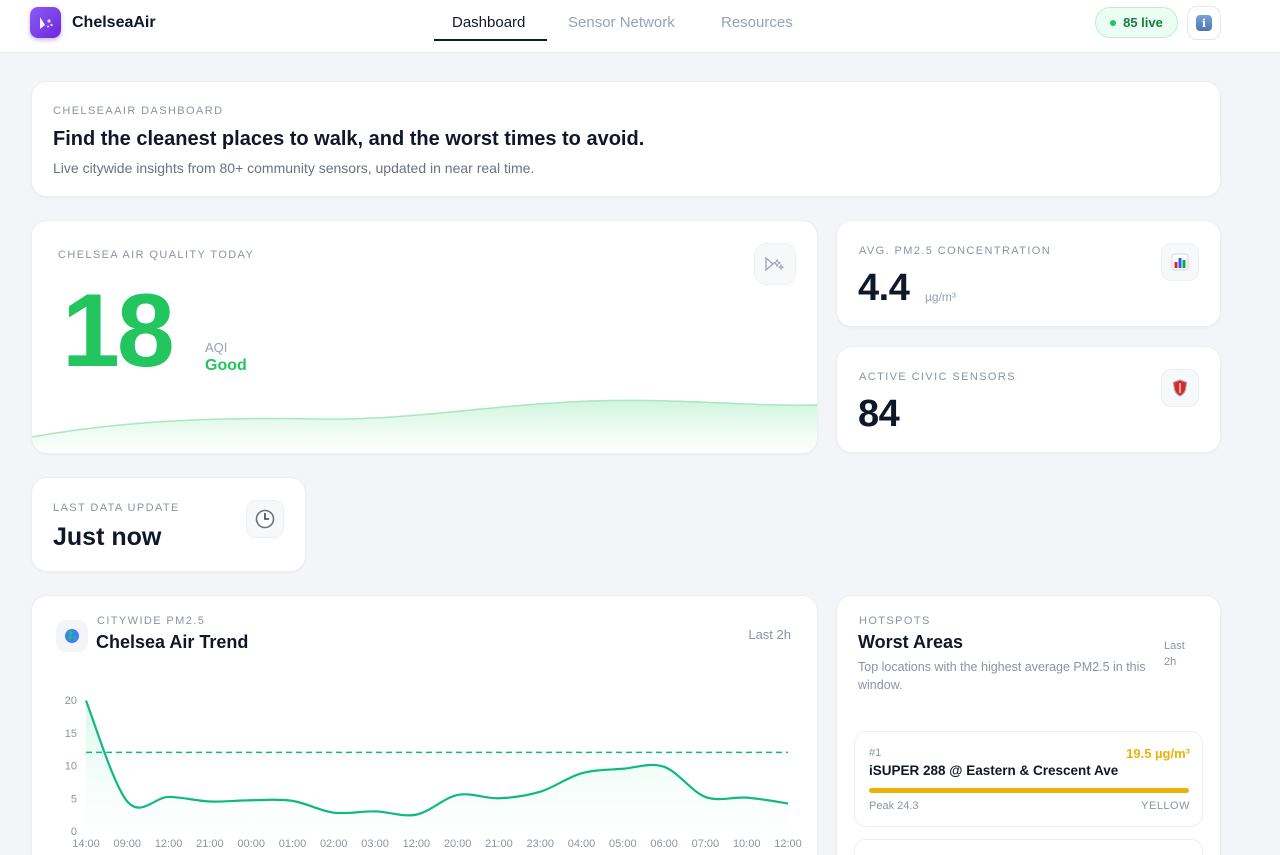 The width and height of the screenshot is (1280, 855). What do you see at coordinates (168, 524) in the screenshot?
I see `last-update-card: LAST DATA UPDATE Just now` at bounding box center [168, 524].